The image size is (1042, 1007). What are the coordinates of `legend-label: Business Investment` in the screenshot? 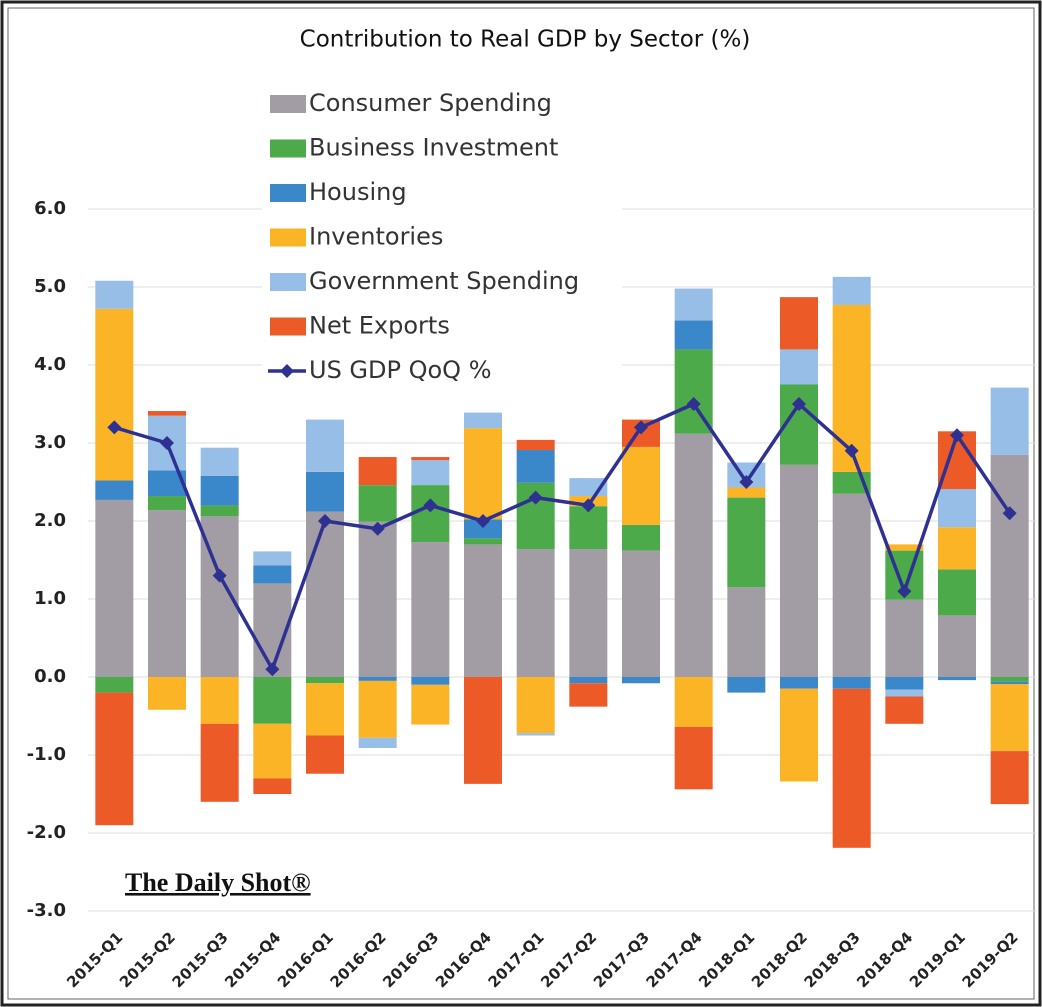 It's located at (433, 148).